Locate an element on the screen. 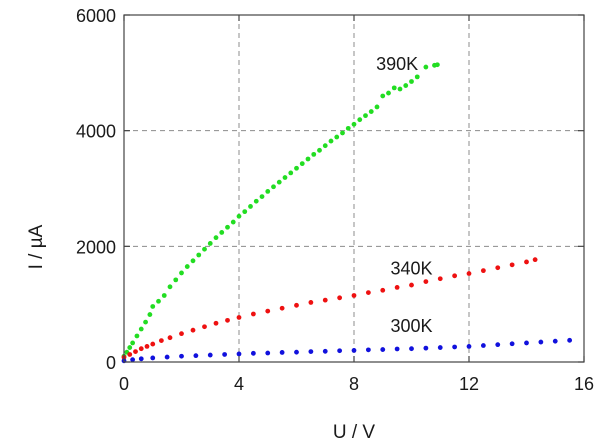 This screenshot has height=445, width=594. x-tick-label: 12 is located at coordinates (469, 384).